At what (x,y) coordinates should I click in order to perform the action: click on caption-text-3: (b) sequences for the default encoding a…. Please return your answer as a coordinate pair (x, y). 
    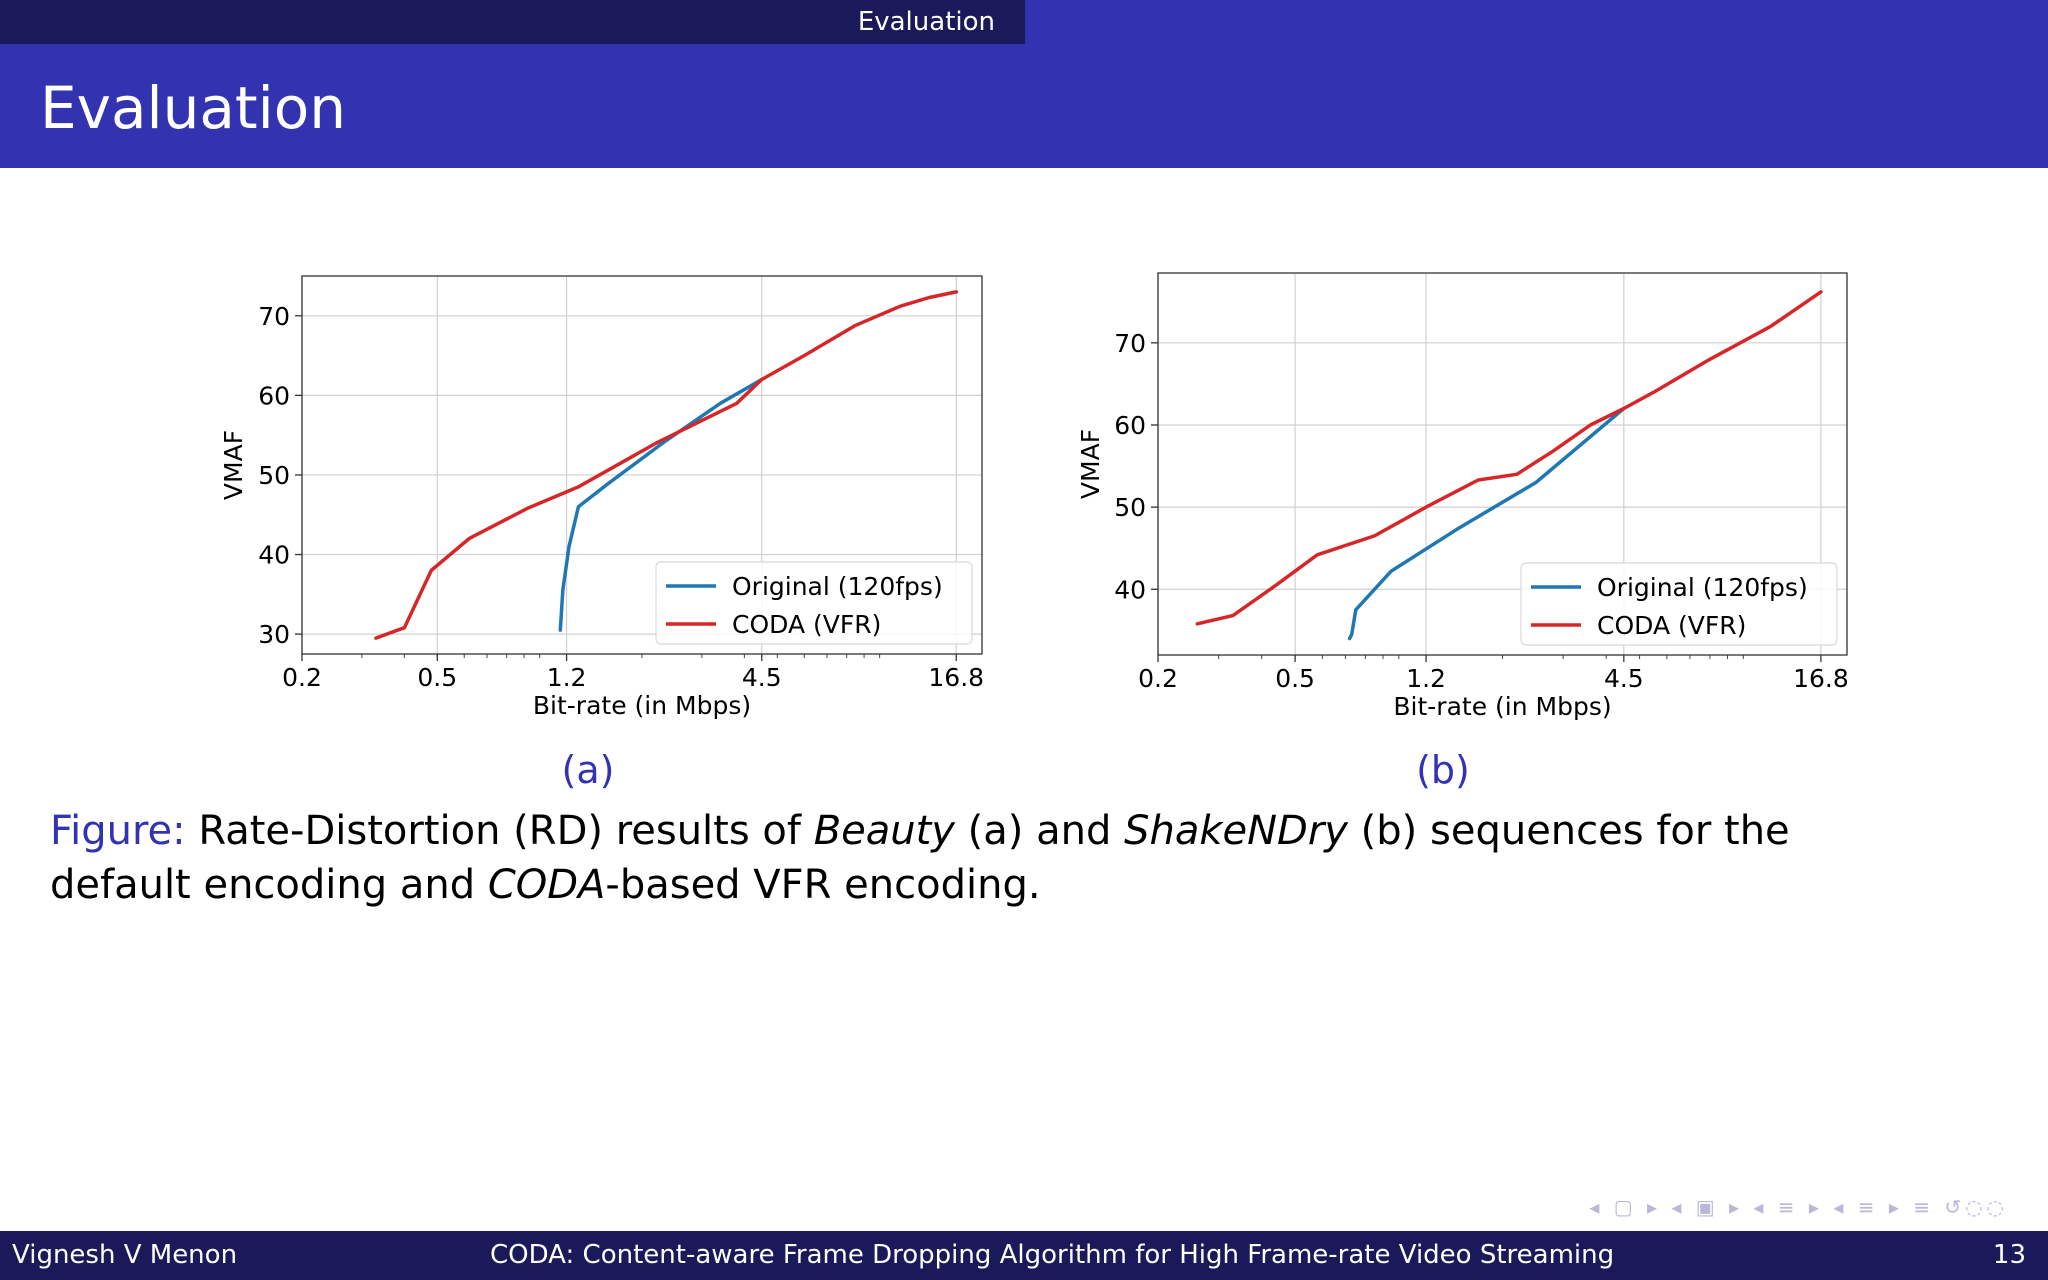
    Looking at the image, I should click on (920, 858).